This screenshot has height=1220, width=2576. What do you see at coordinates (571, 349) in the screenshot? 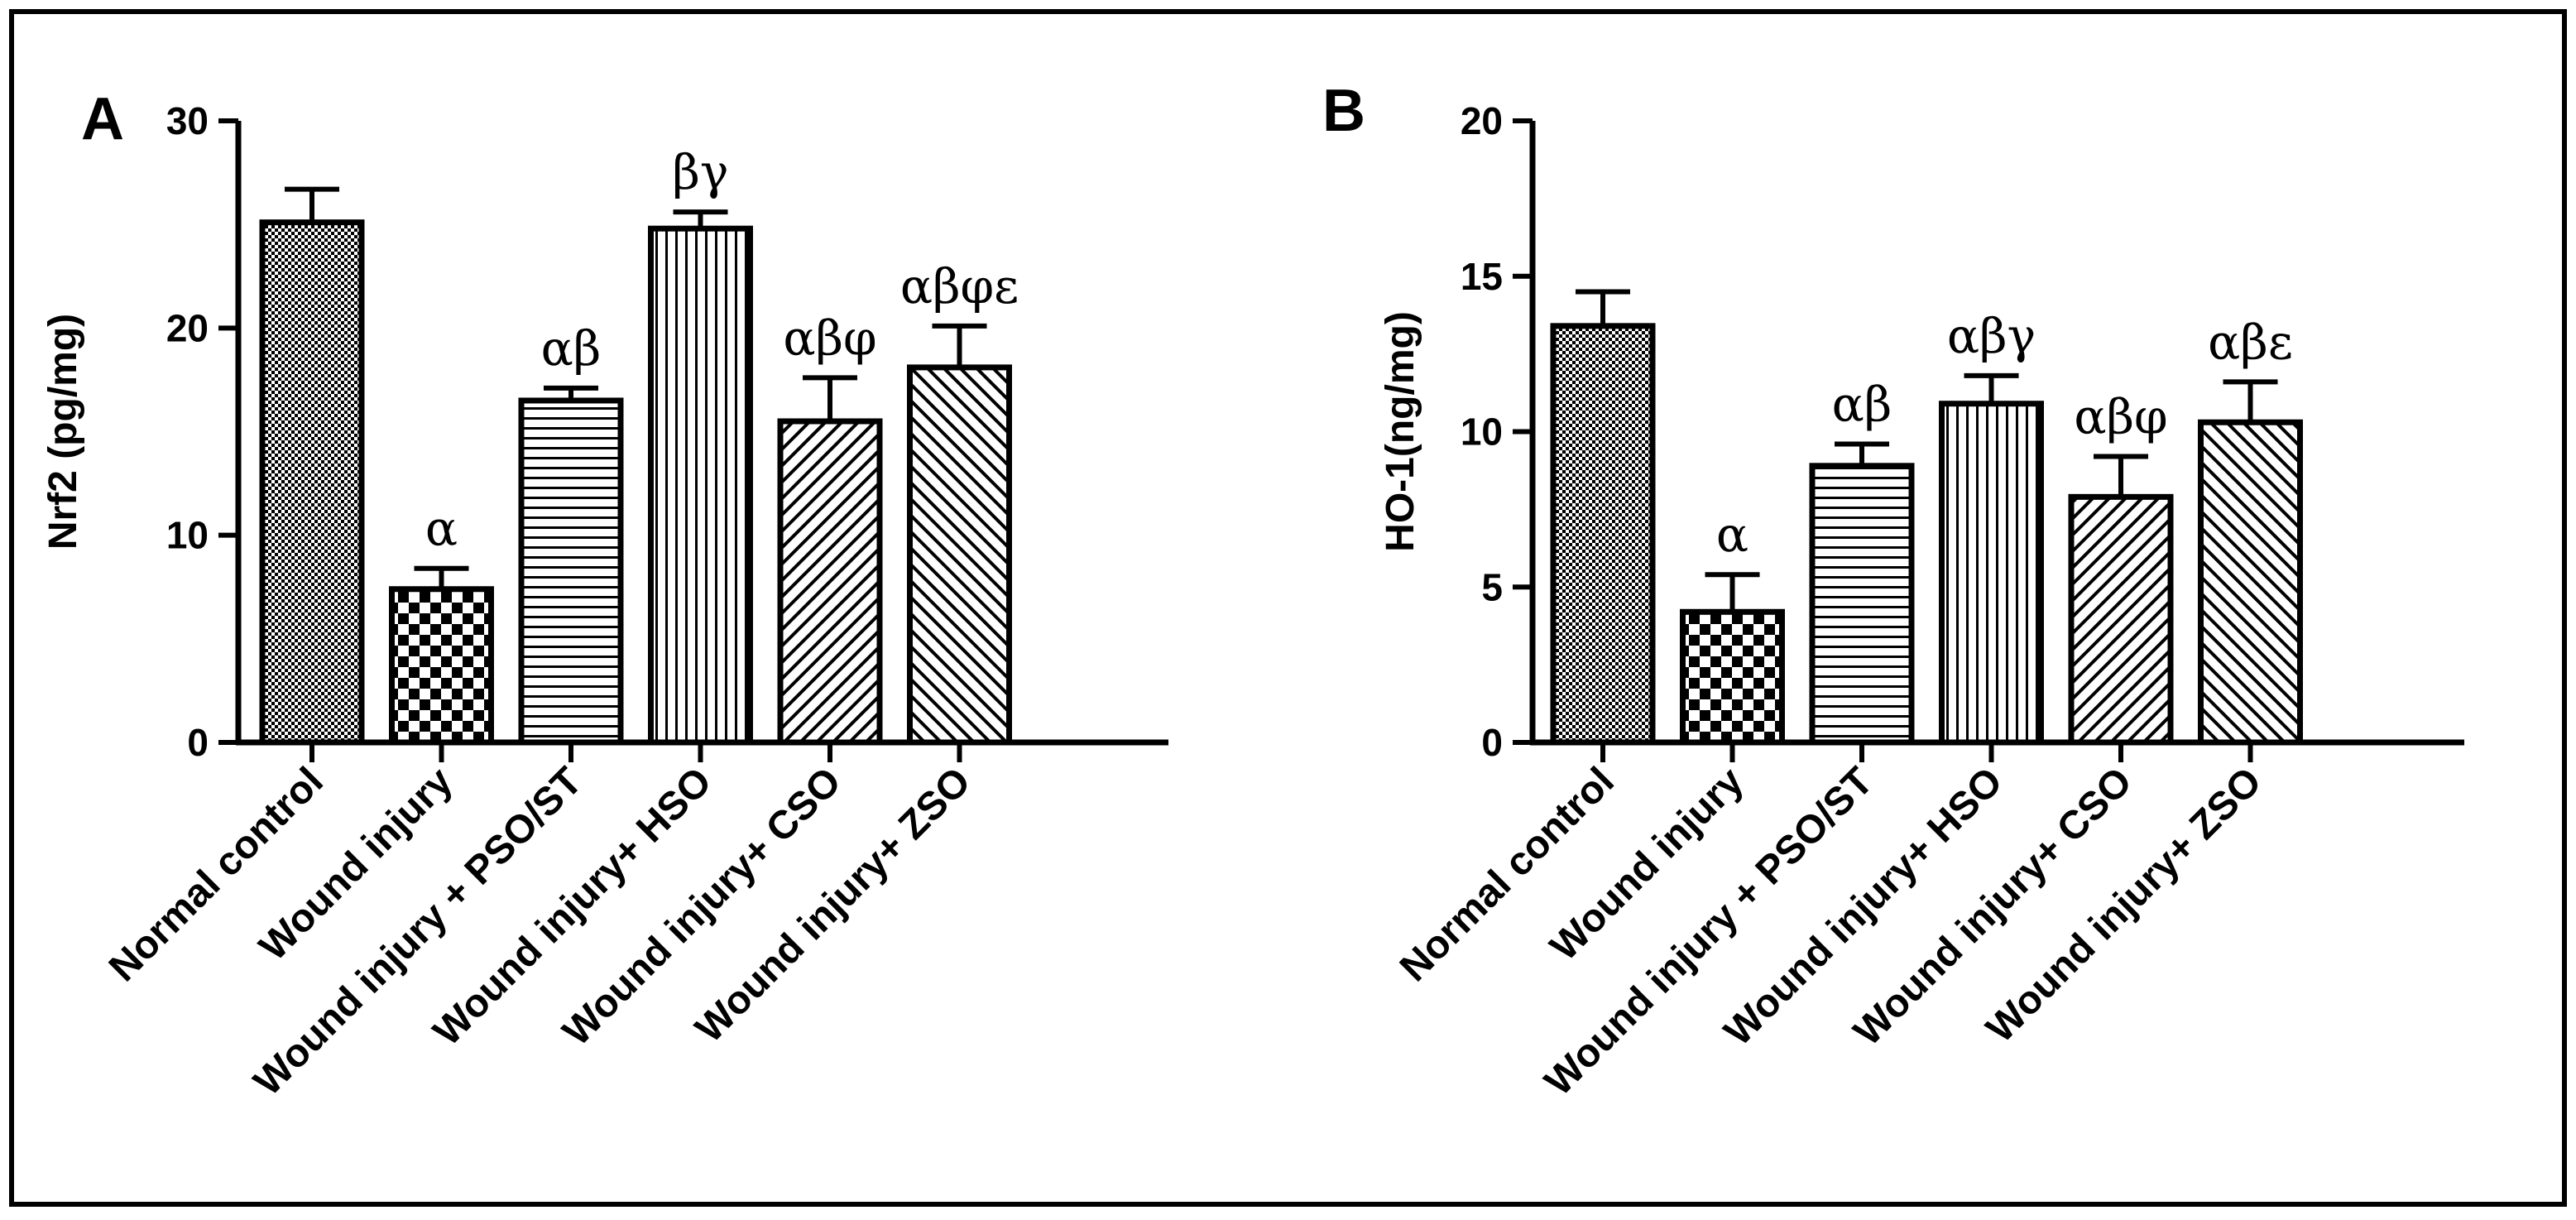
I see `panel-a-significance-label: αβ` at bounding box center [571, 349].